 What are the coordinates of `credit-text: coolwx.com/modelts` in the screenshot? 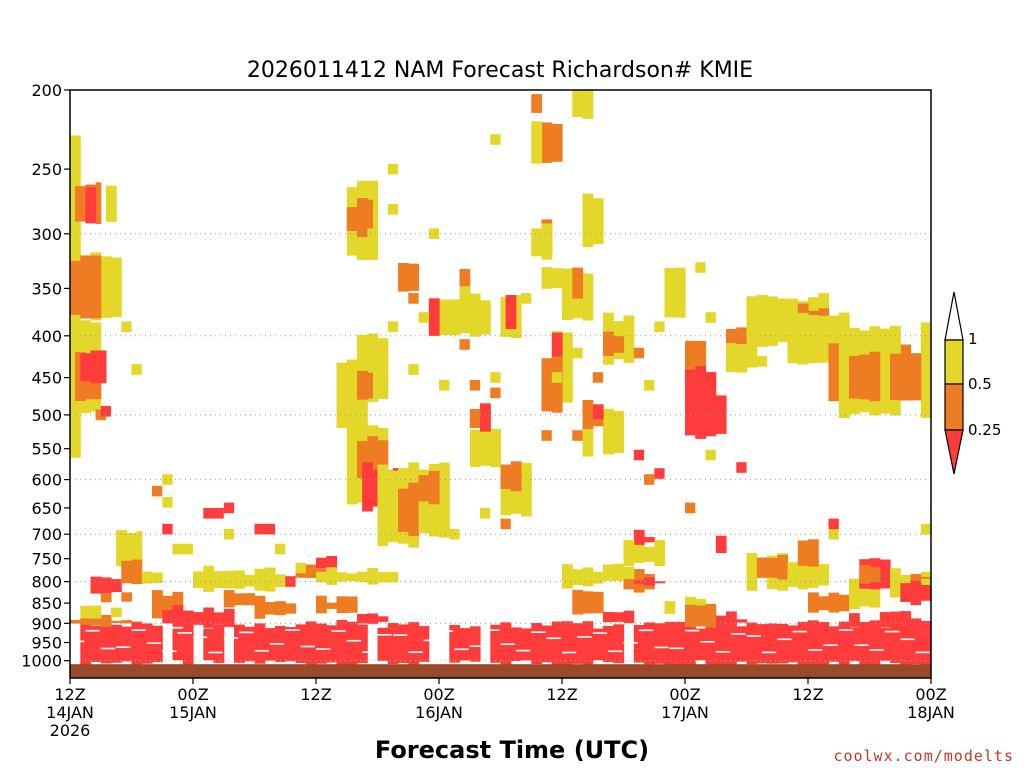 It's located at (923, 756).